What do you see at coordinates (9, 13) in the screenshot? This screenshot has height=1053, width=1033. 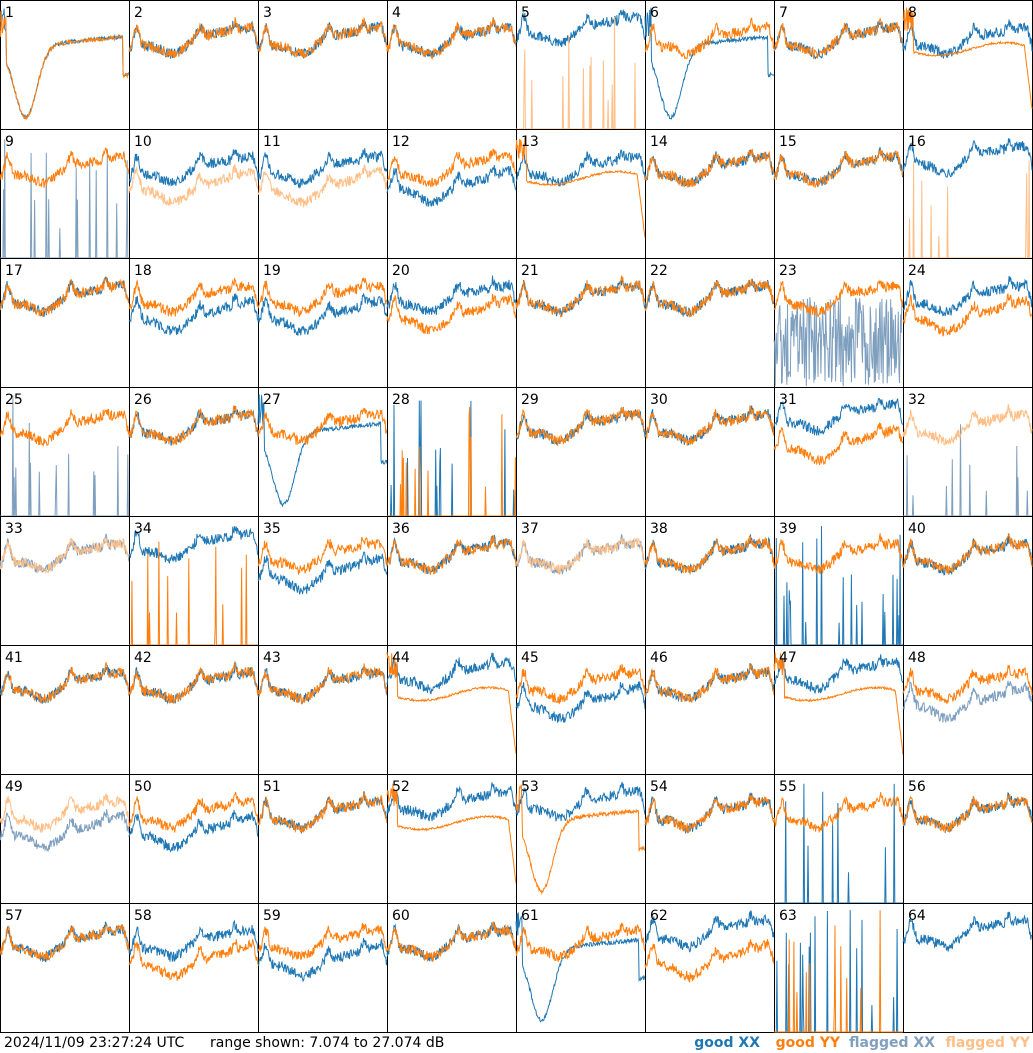 I see `panel-label: 1` at bounding box center [9, 13].